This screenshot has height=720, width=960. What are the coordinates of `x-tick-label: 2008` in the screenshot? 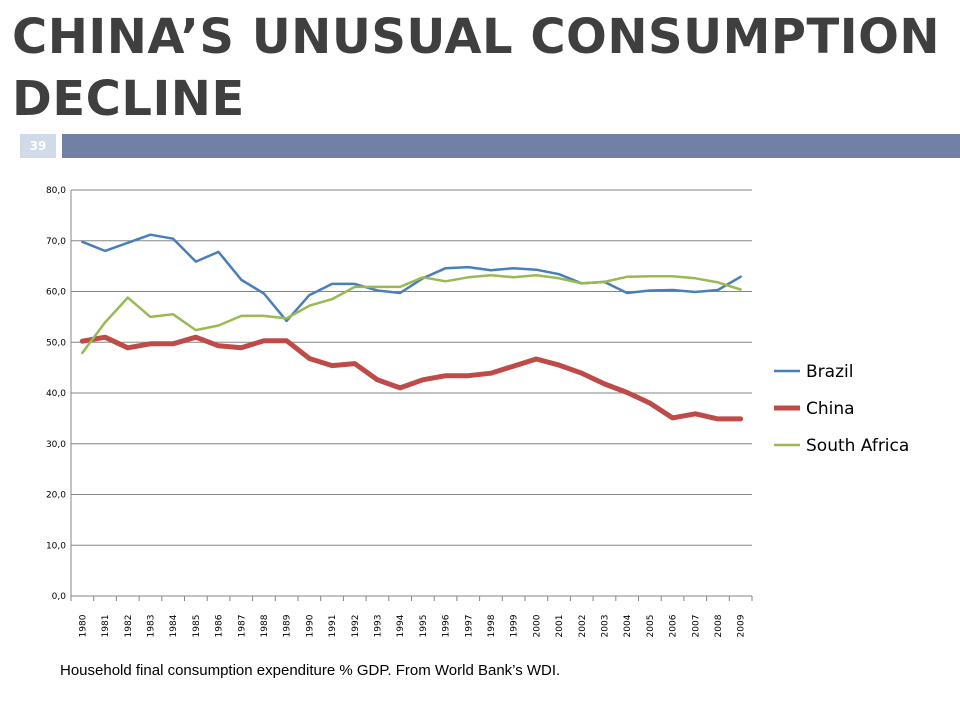 It's located at (719, 625).